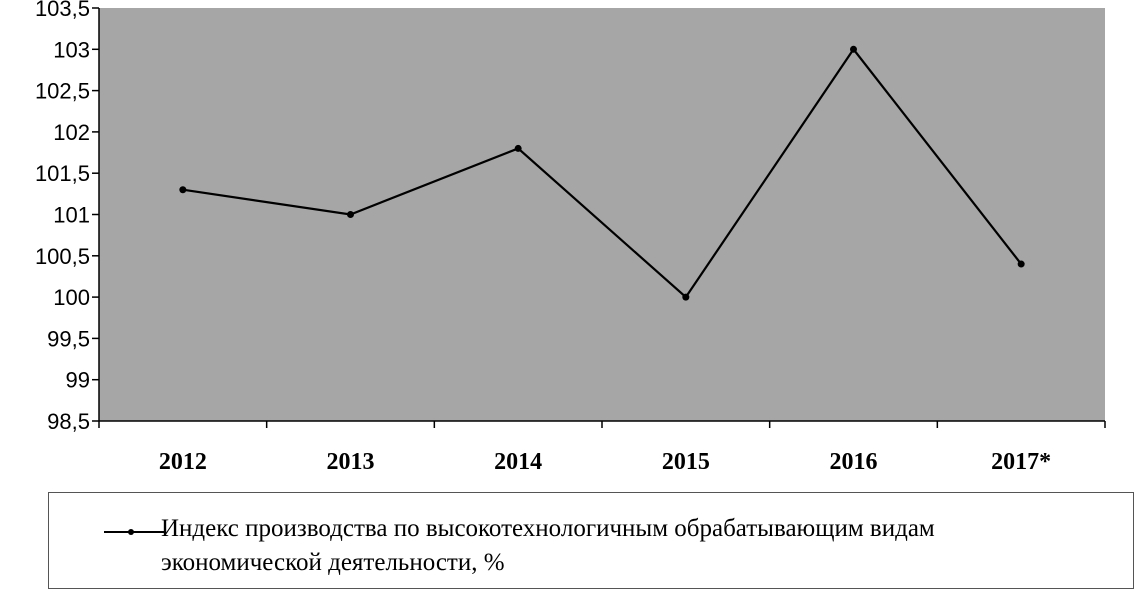  What do you see at coordinates (71, 297) in the screenshot?
I see `y-tick-label: 100` at bounding box center [71, 297].